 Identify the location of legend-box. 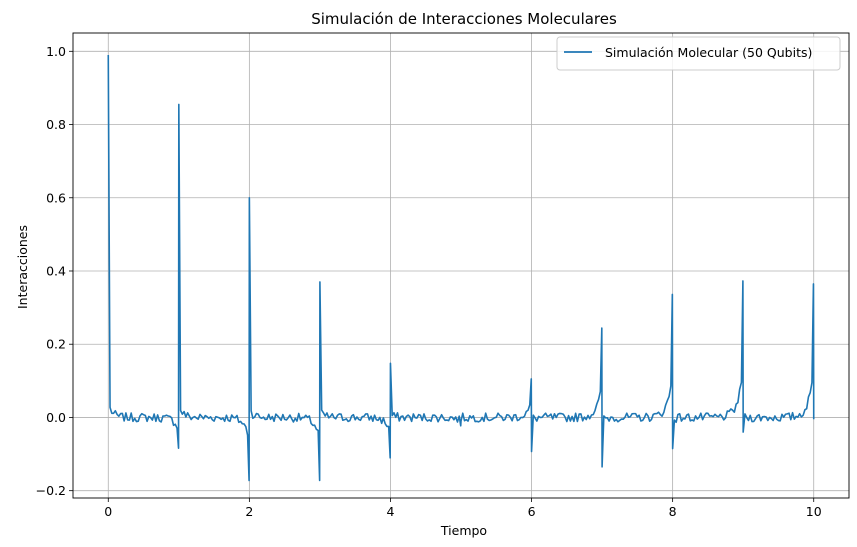
(698, 53).